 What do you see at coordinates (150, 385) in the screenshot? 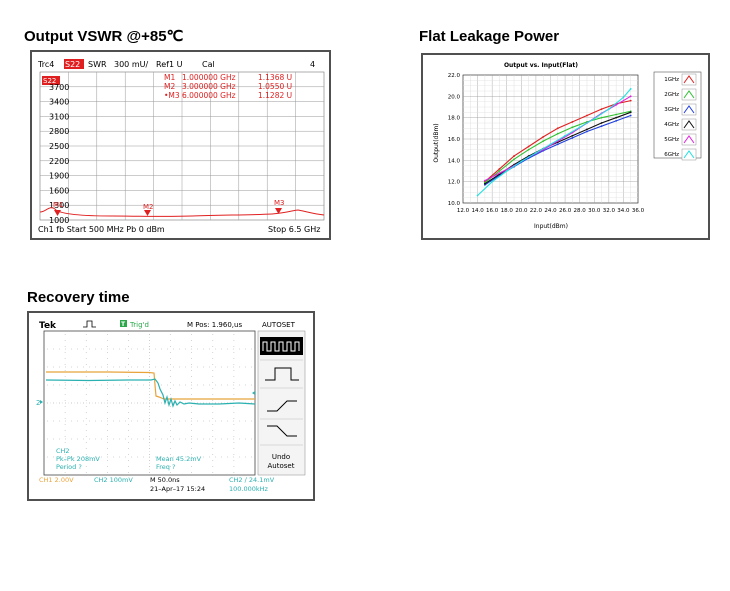
I see `ch1-waveform` at bounding box center [150, 385].